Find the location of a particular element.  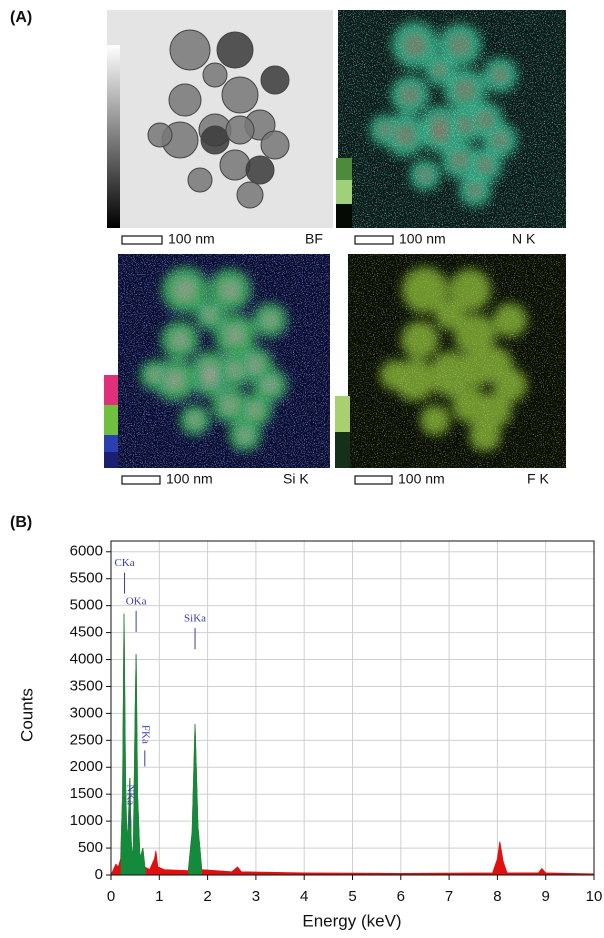

x-tick-label: 3 is located at coordinates (256, 896).